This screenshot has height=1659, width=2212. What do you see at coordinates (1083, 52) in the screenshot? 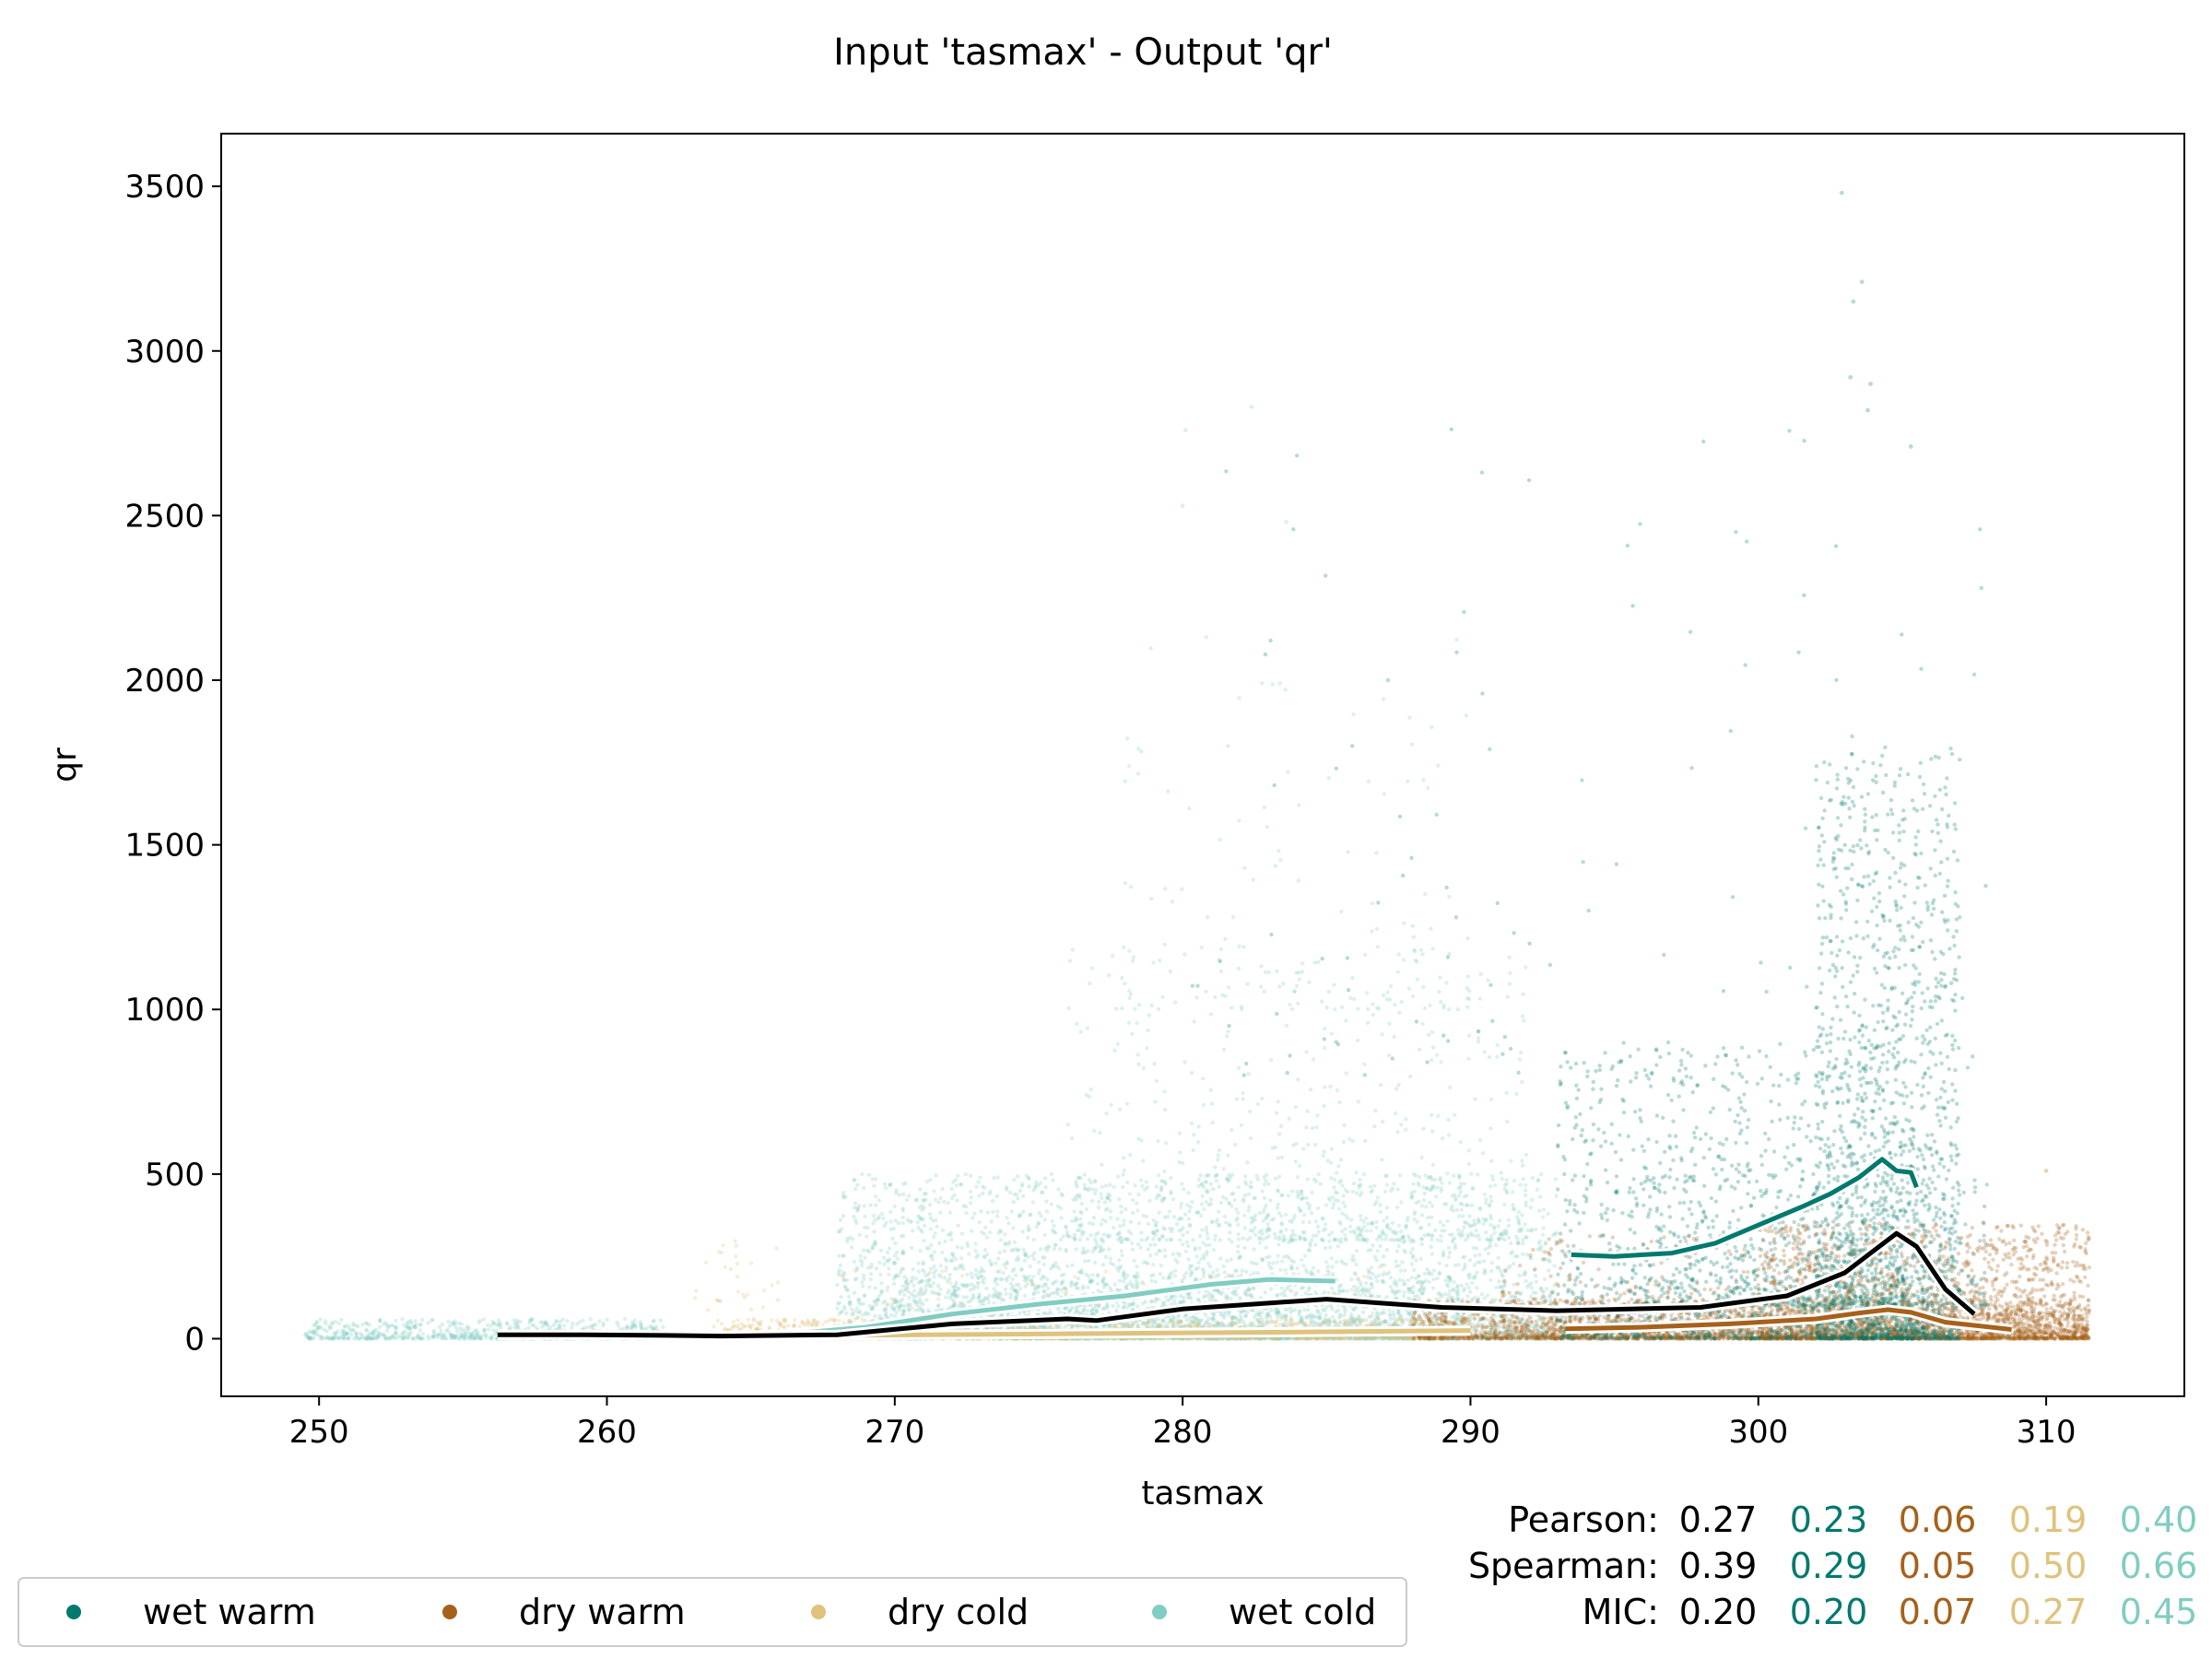
I see `chart-title: Input 'tasmax' - Output 'qr'` at bounding box center [1083, 52].